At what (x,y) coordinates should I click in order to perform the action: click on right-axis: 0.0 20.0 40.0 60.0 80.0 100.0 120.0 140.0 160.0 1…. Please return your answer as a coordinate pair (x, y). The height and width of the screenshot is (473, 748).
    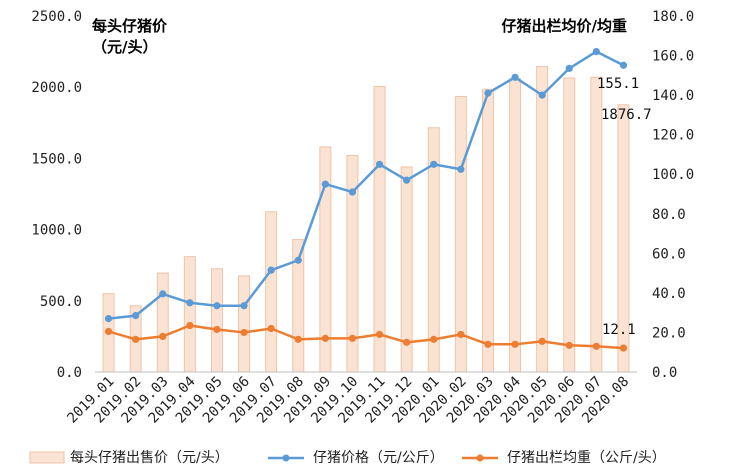
    Looking at the image, I should click on (673, 195).